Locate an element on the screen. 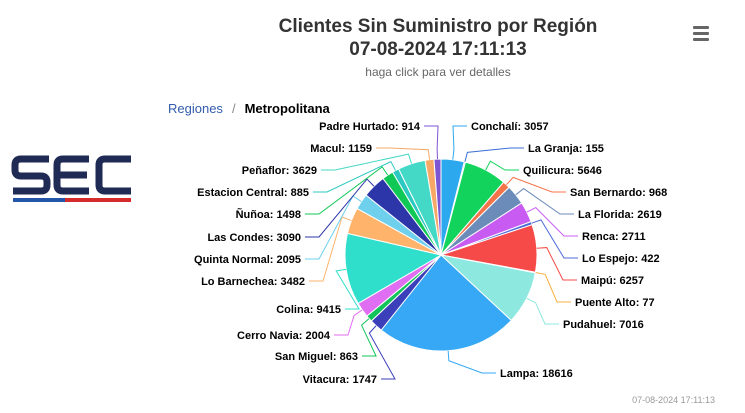 Image resolution: width=745 pixels, height=413 pixels. pie-connector-quinta-normal is located at coordinates (333, 227).